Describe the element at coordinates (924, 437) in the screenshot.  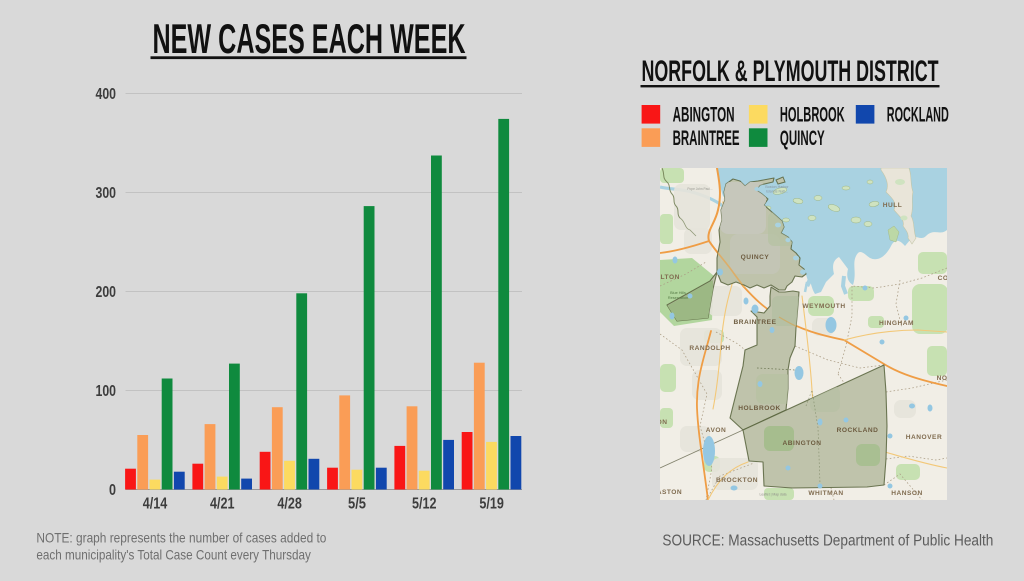
I see `svg-text: HANOVER` at that location.